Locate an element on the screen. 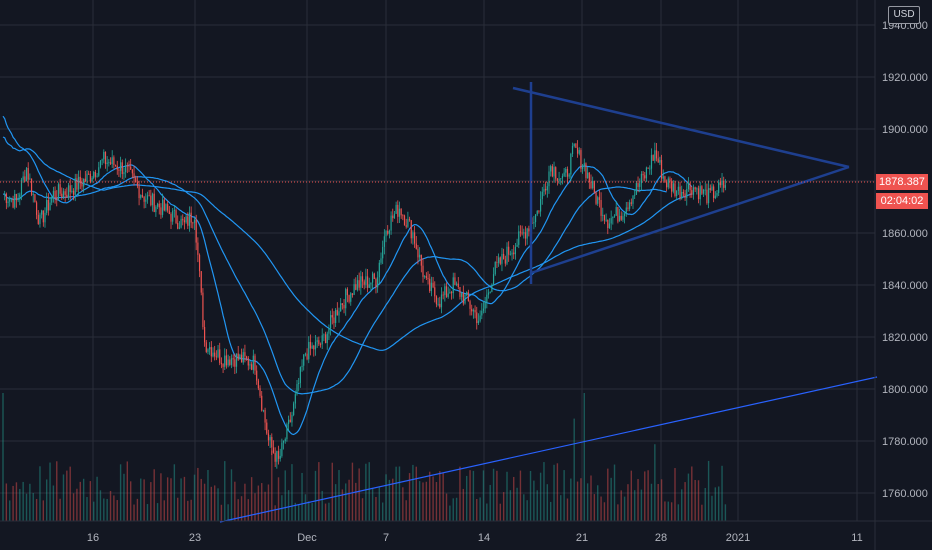 Image resolution: width=932 pixels, height=550 pixels. price-tick-label: 1760.000 is located at coordinates (905, 494).